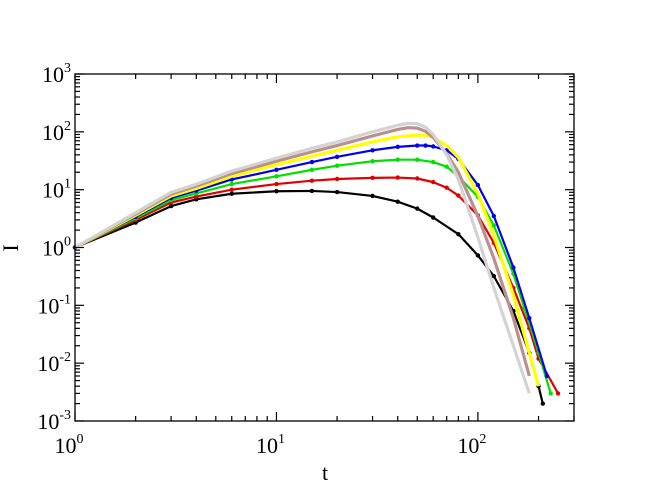 This screenshot has height=503, width=645. I want to click on y-tick-label: 10², so click(56, 132).